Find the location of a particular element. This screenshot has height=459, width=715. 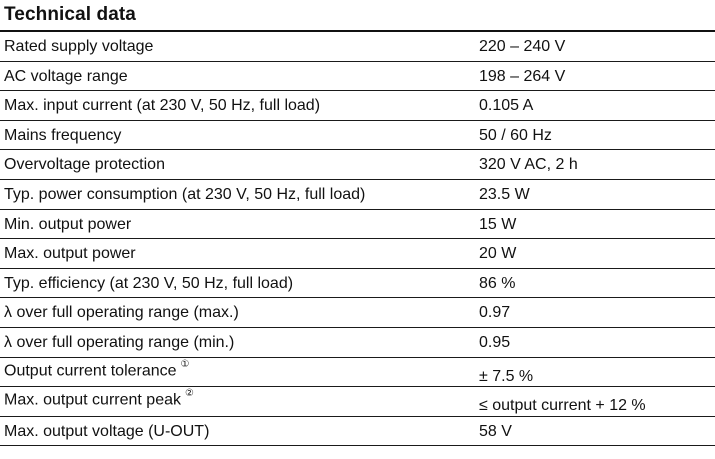

spec-value: 58 V is located at coordinates (495, 431).